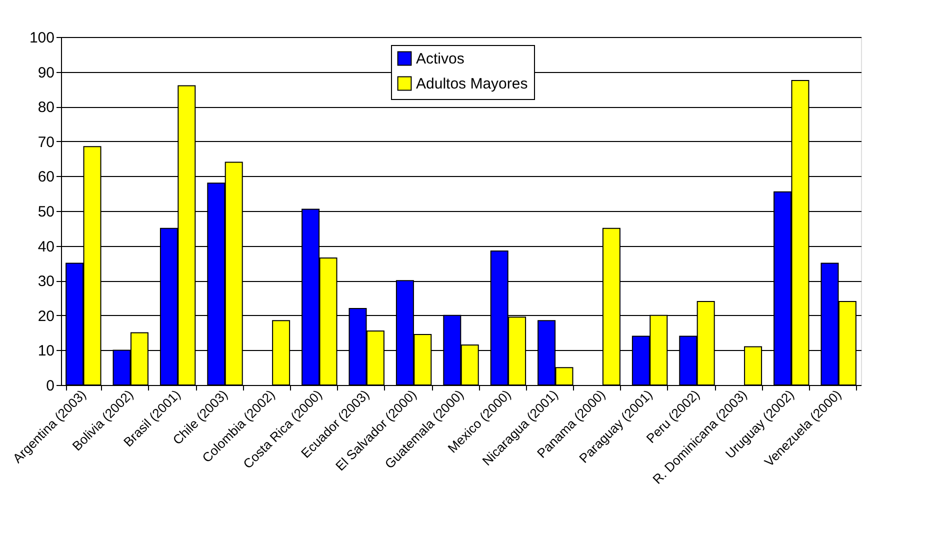  I want to click on y-tick-label: 60, so click(46, 177).